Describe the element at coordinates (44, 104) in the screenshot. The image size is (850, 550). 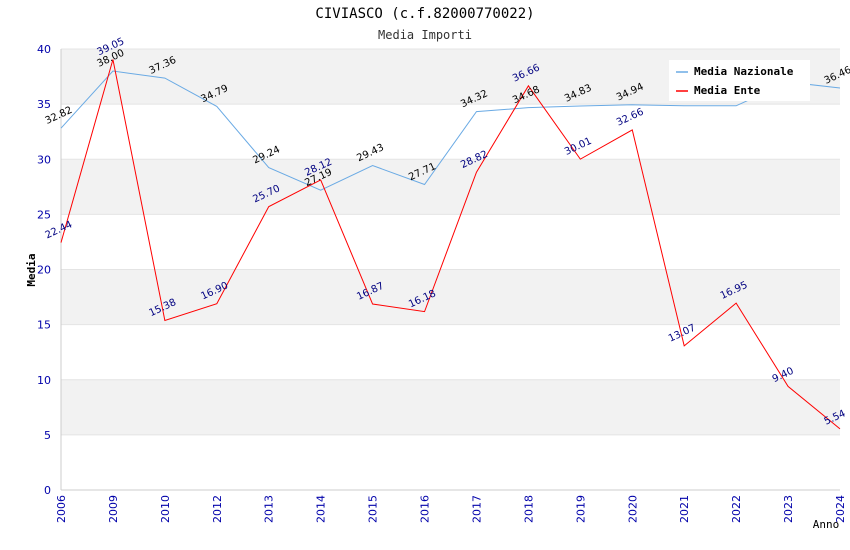
I see `y-tick-label: 35` at that location.